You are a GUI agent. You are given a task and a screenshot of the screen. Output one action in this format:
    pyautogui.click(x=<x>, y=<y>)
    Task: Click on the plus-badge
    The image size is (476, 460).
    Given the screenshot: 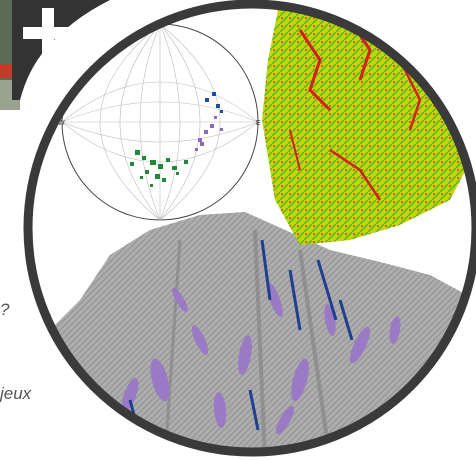 What is the action you would take?
    pyautogui.click(x=61, y=50)
    